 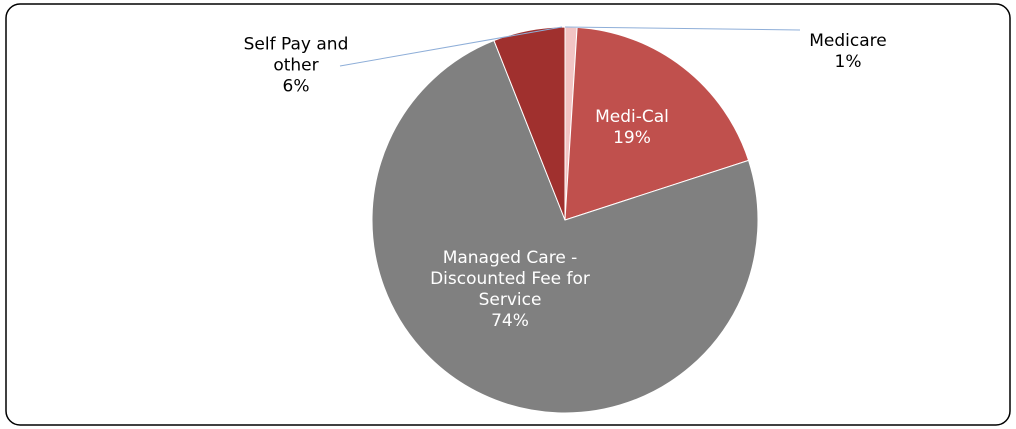 I want to click on data-label: Medicare 1%, so click(x=848, y=52).